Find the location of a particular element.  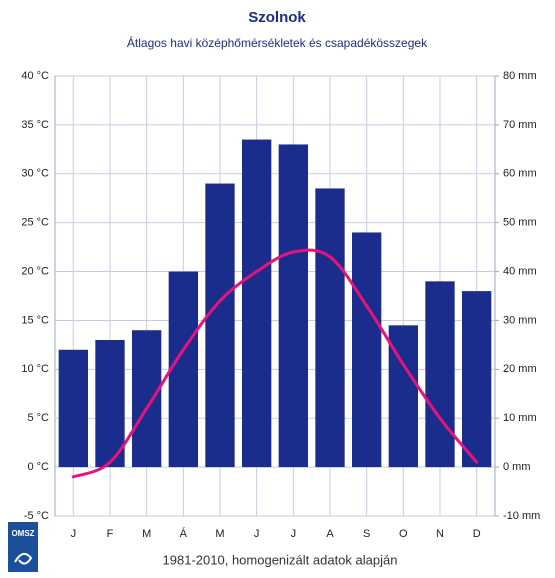

y2-tick-label: 0 mm is located at coordinates (517, 467).